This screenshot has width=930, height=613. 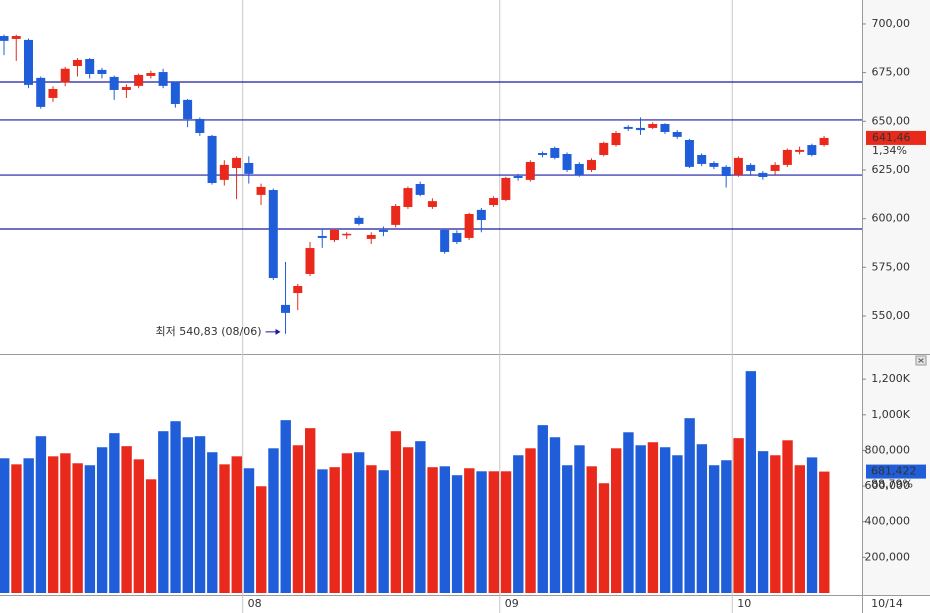 I want to click on annotation-arrowhead, so click(x=278, y=331).